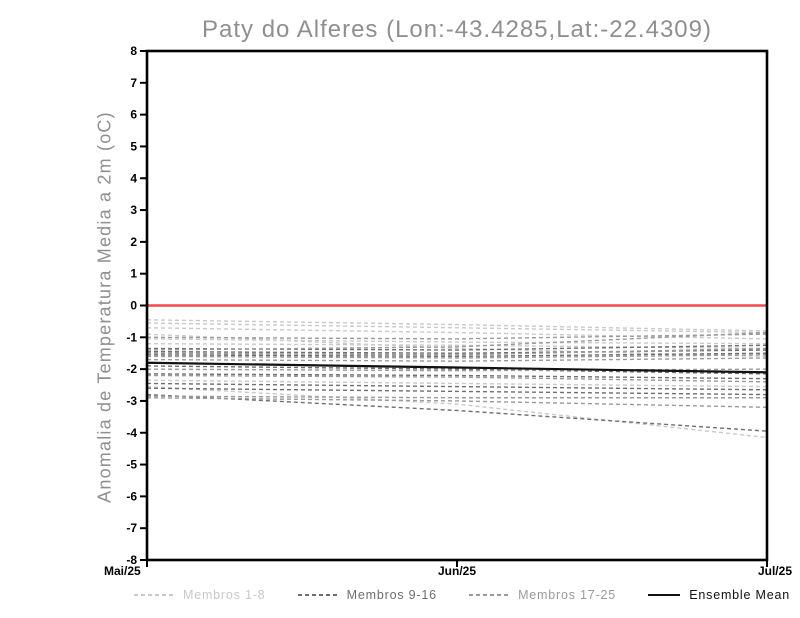 The width and height of the screenshot is (800, 618). I want to click on legend-label: Ensemble Mean, so click(739, 595).